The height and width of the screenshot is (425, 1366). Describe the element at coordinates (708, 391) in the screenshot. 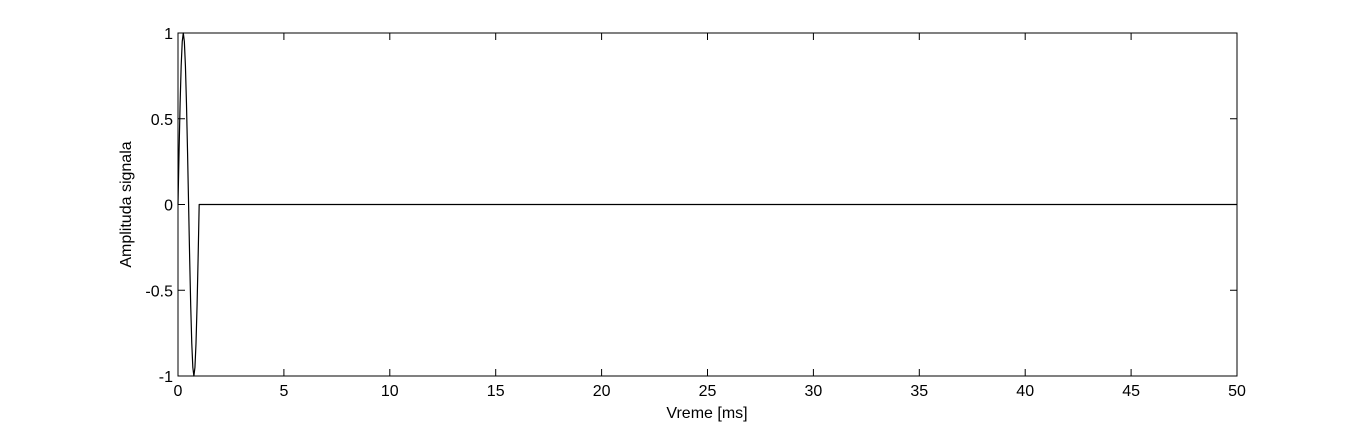

I see `x-tick-label: 25` at that location.